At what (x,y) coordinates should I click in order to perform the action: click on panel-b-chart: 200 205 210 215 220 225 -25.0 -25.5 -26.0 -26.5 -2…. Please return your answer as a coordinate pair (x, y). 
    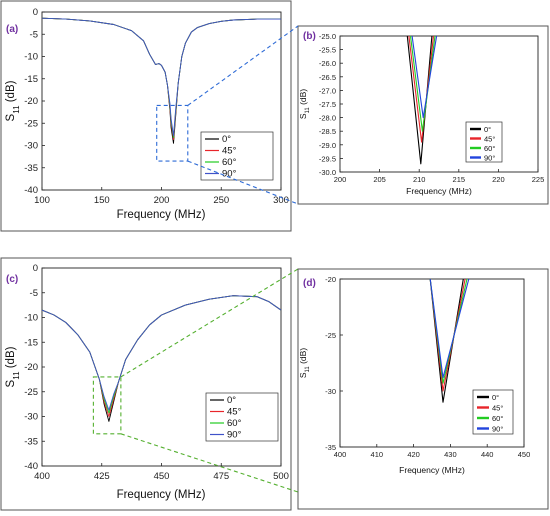
    Looking at the image, I should click on (421, 113).